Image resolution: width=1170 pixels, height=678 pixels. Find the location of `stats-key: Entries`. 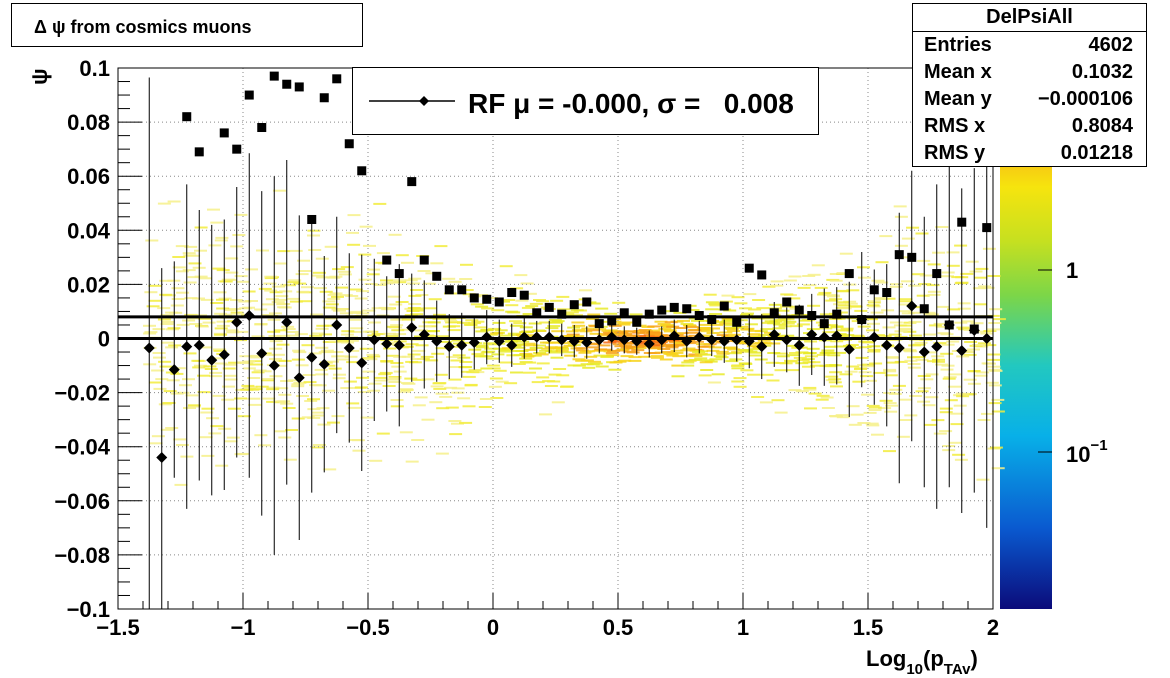

stats-key: Entries is located at coordinates (958, 45).